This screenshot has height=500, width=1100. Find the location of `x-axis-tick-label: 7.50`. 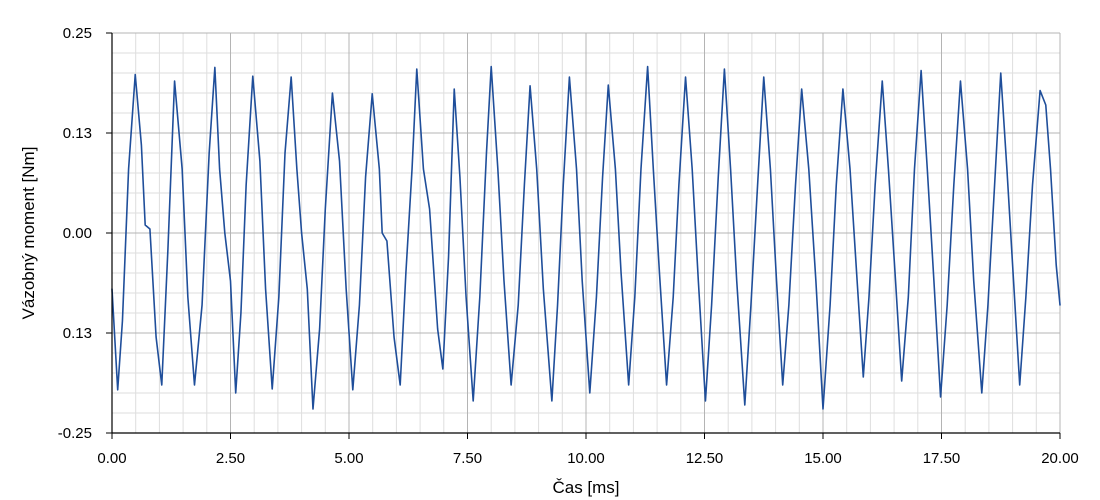

x-axis-tick-label: 7.50 is located at coordinates (467, 458).